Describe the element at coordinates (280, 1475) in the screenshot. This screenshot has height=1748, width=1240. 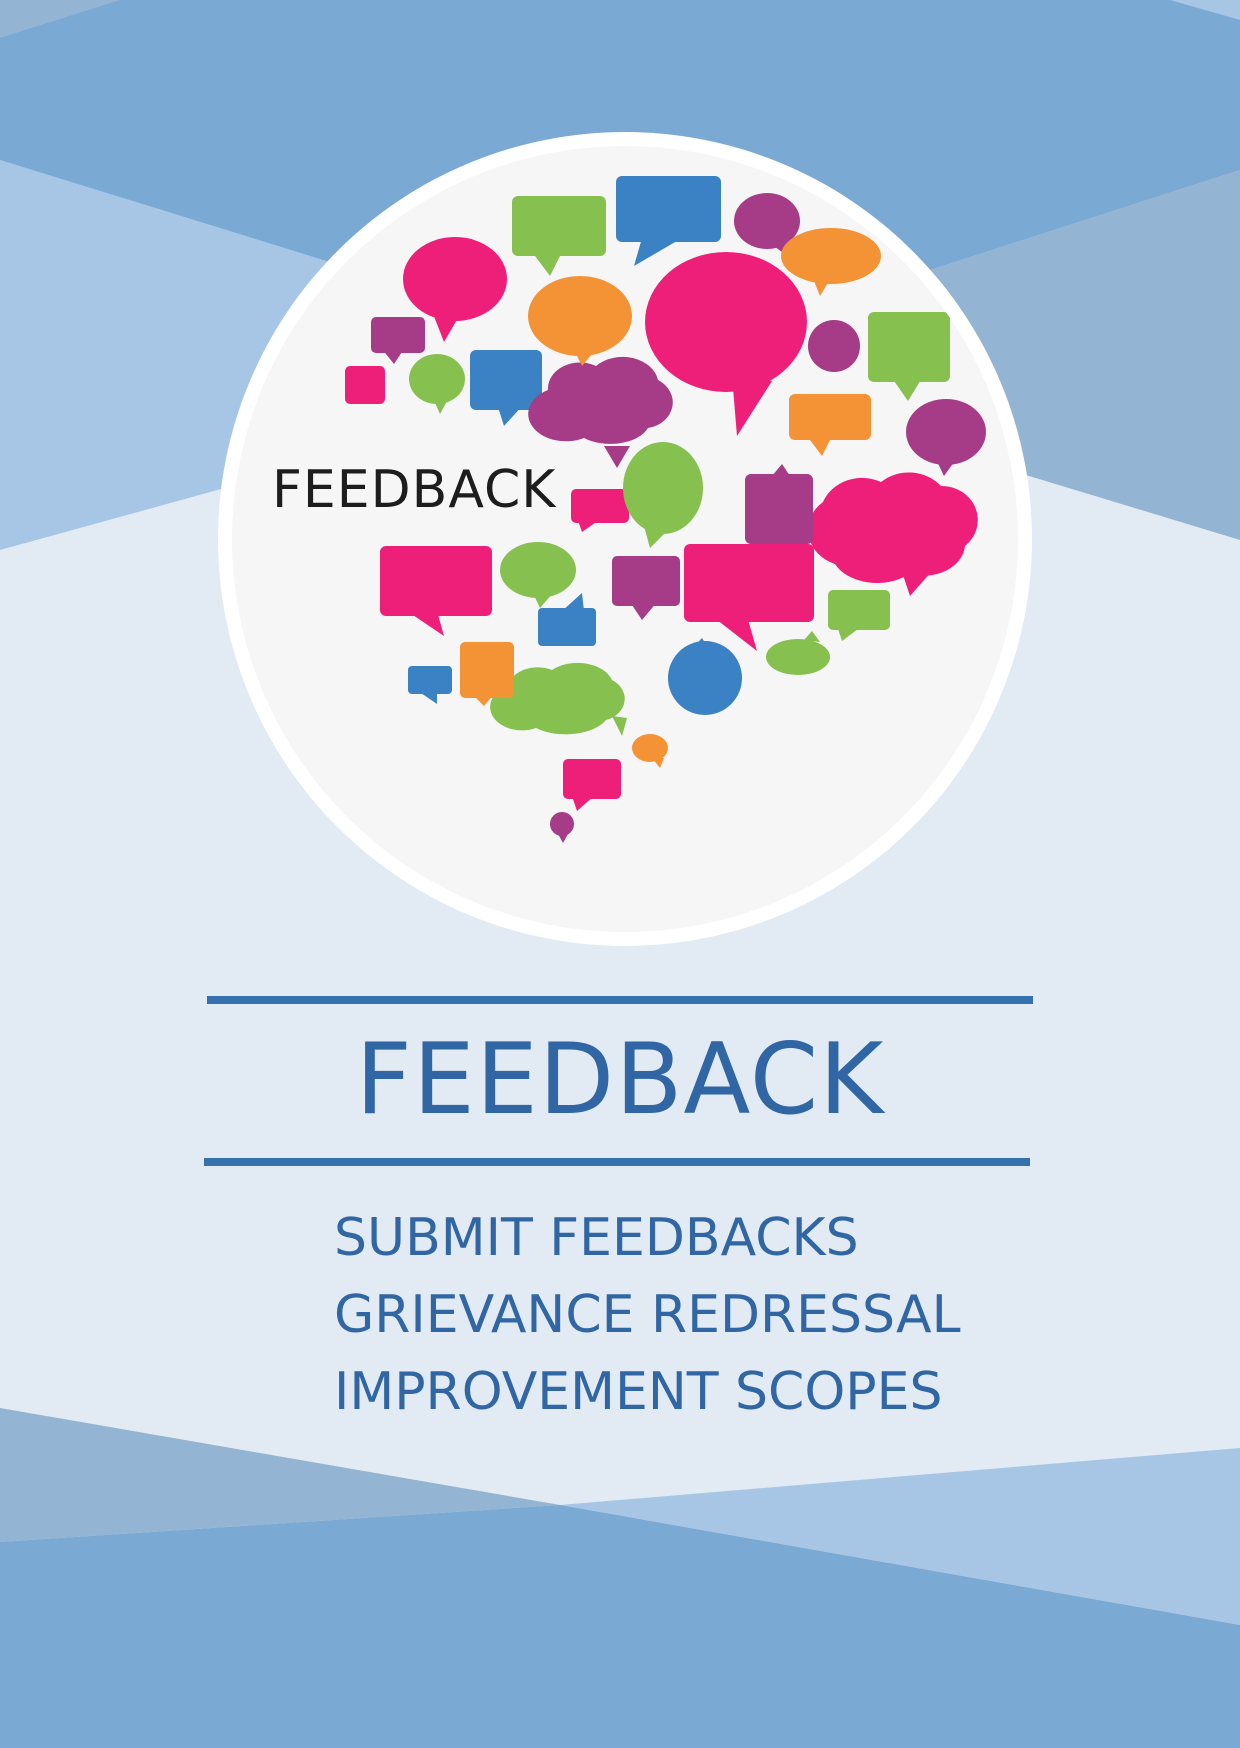
I see `bg-shape-bottom-left-grey` at that location.